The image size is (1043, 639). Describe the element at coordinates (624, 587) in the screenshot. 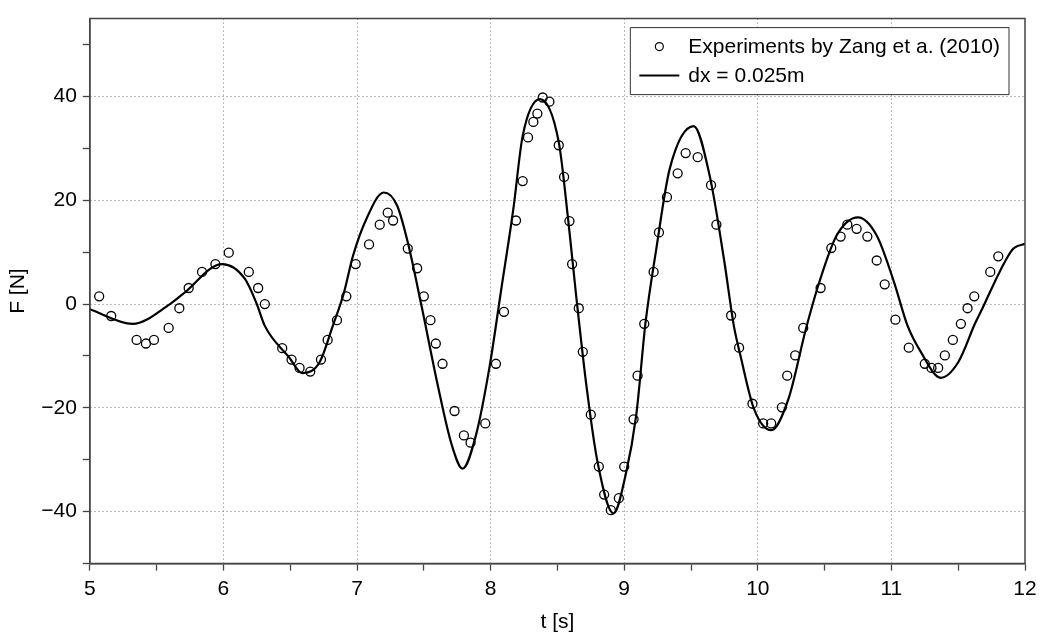

I see `x-tick-label: 9` at that location.